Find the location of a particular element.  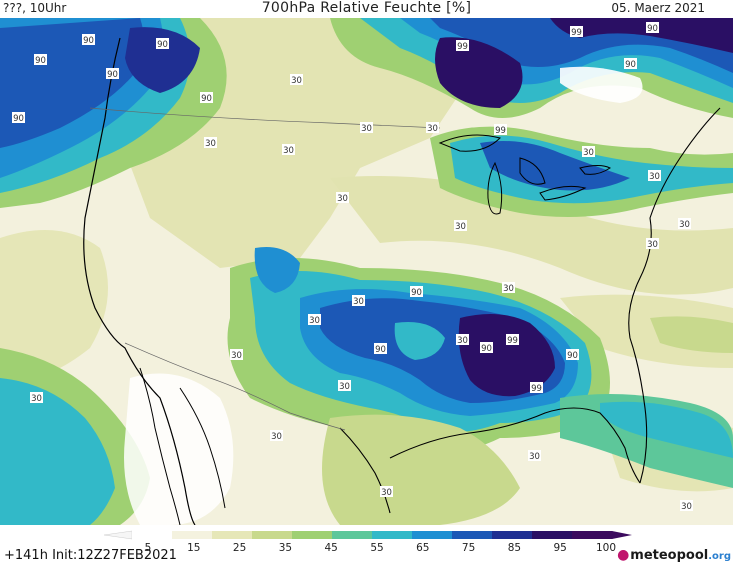

lake-huron is located at coordinates (532, 171).